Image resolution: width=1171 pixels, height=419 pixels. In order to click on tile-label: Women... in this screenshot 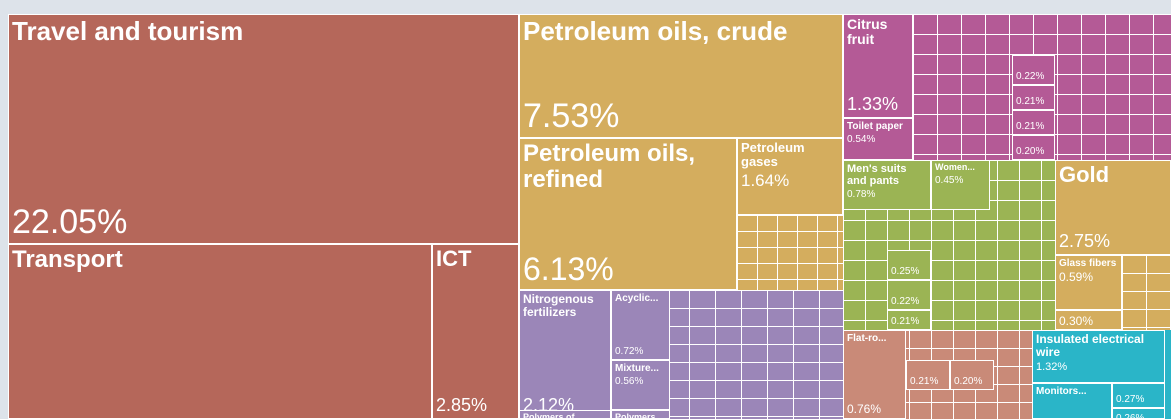, I will do `click(955, 167)`.